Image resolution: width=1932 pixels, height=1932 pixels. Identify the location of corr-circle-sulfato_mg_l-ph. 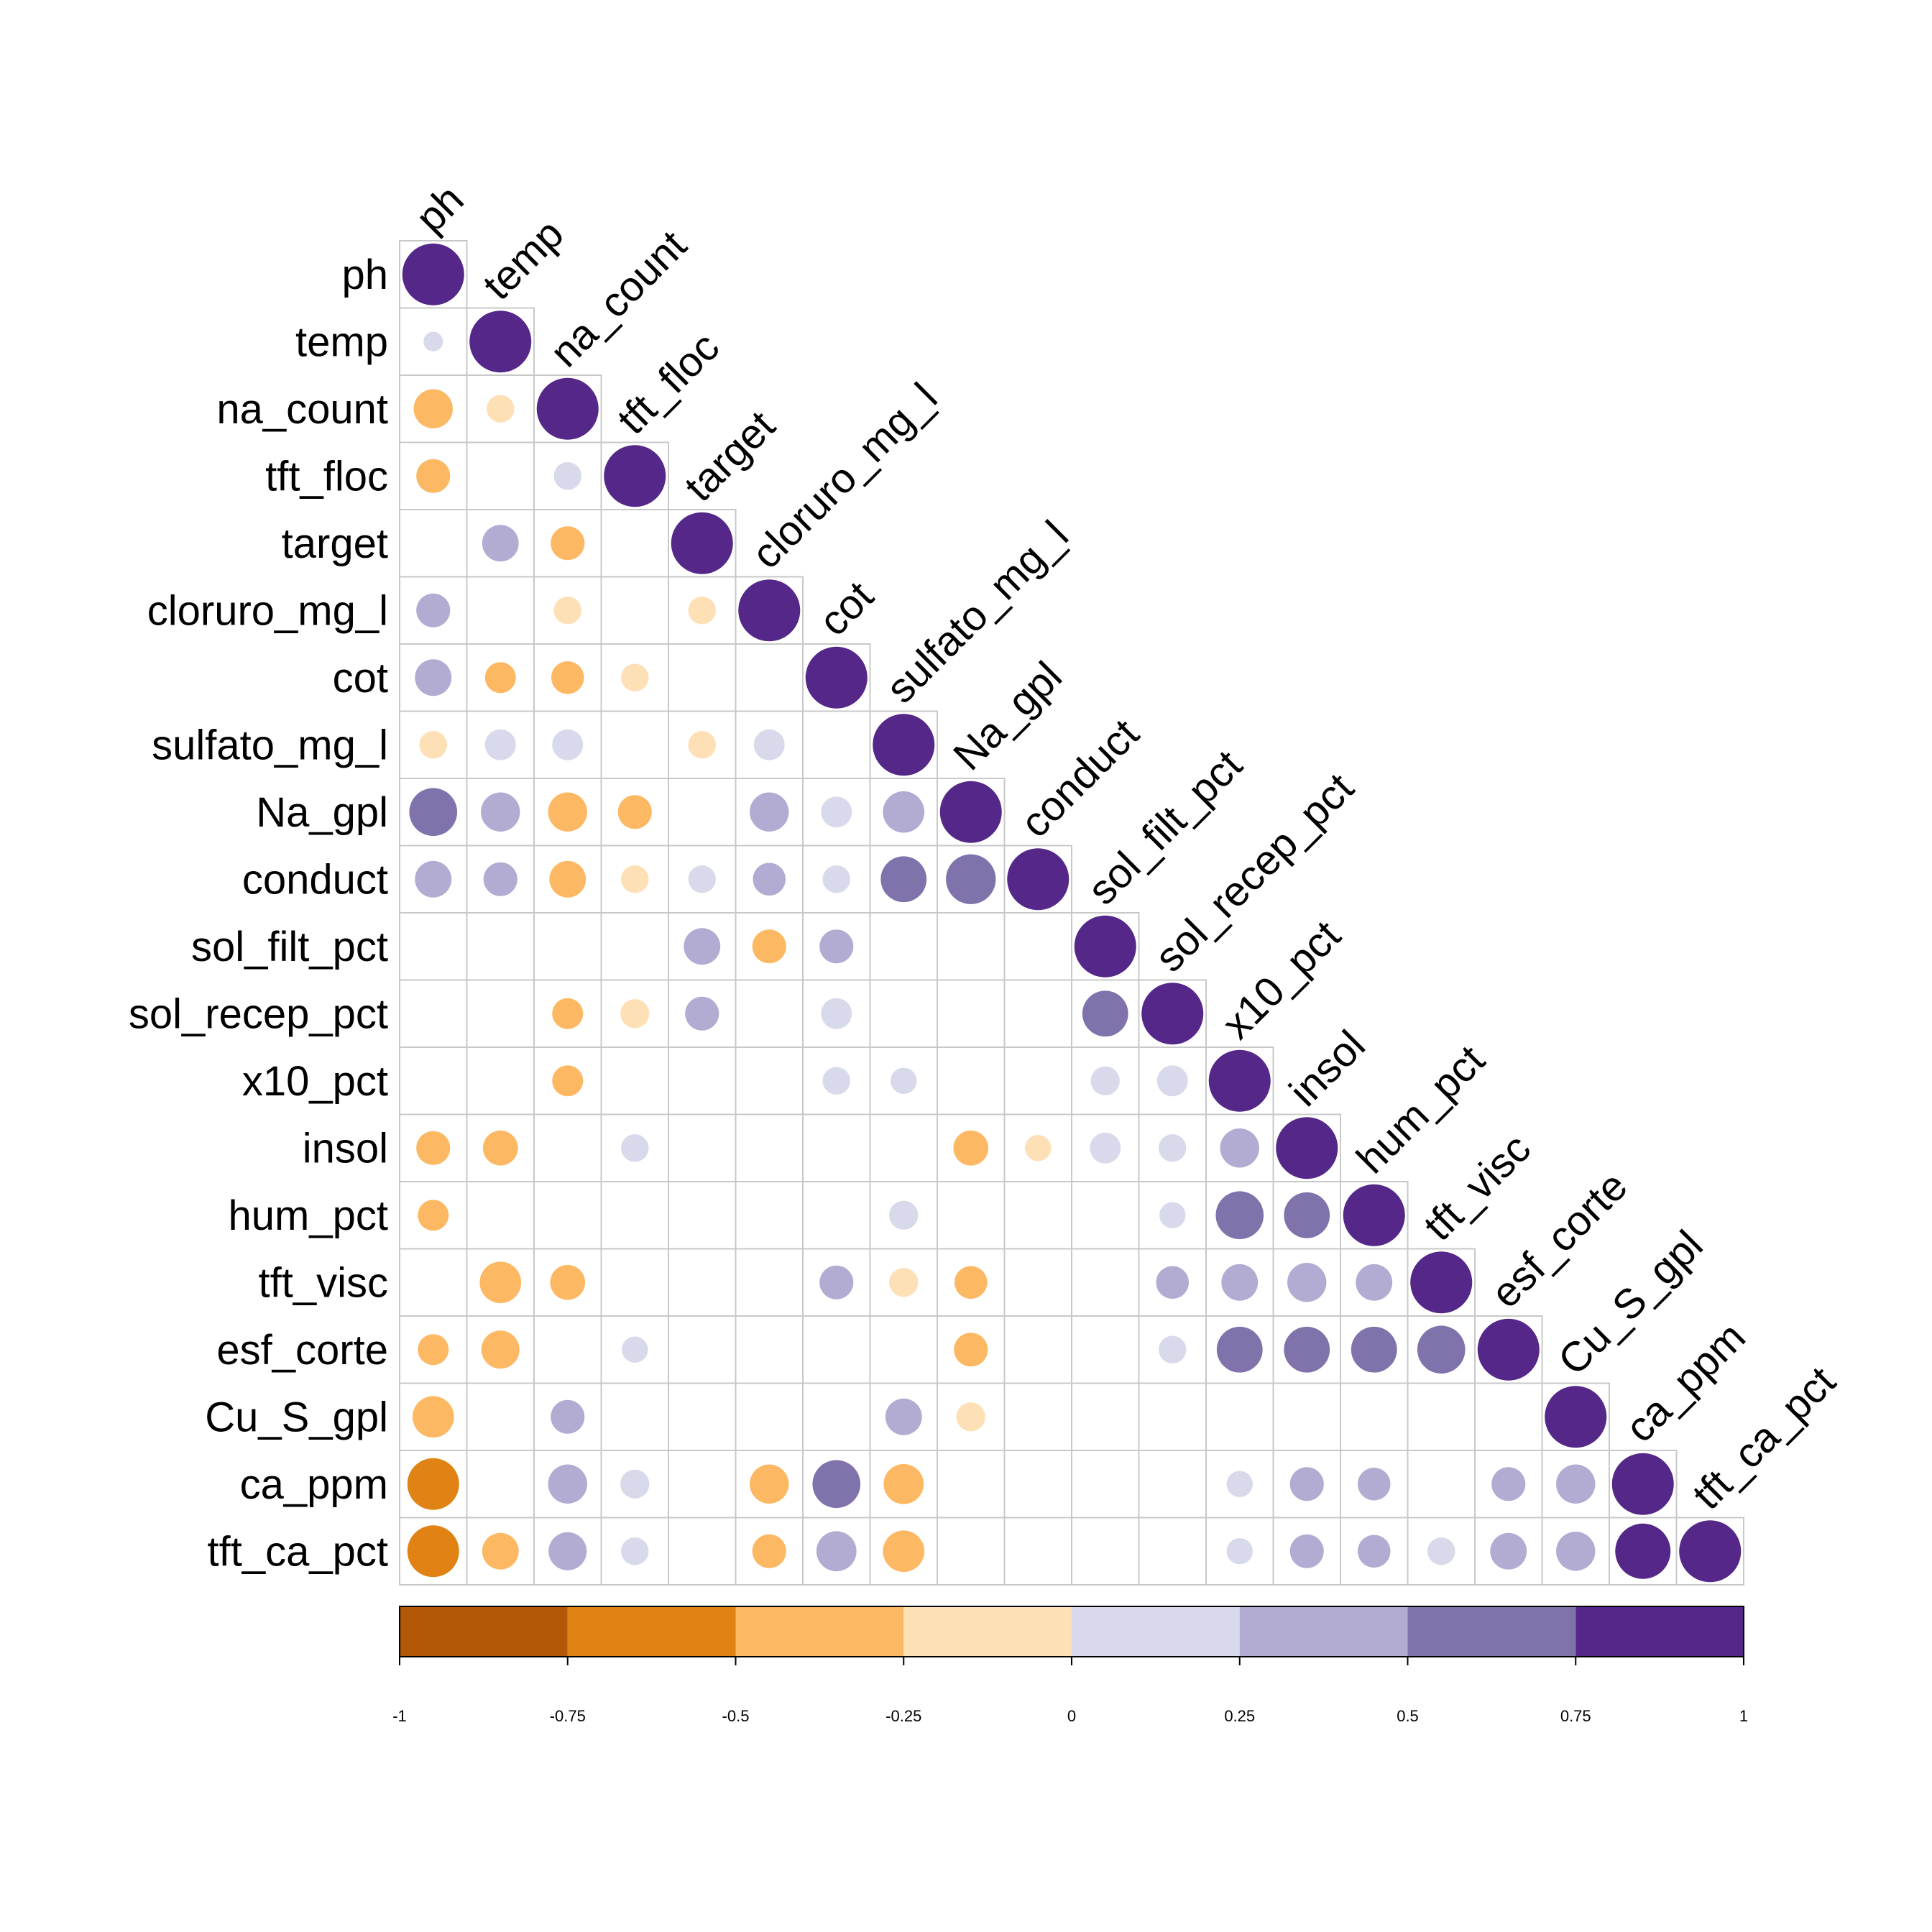
(433, 745).